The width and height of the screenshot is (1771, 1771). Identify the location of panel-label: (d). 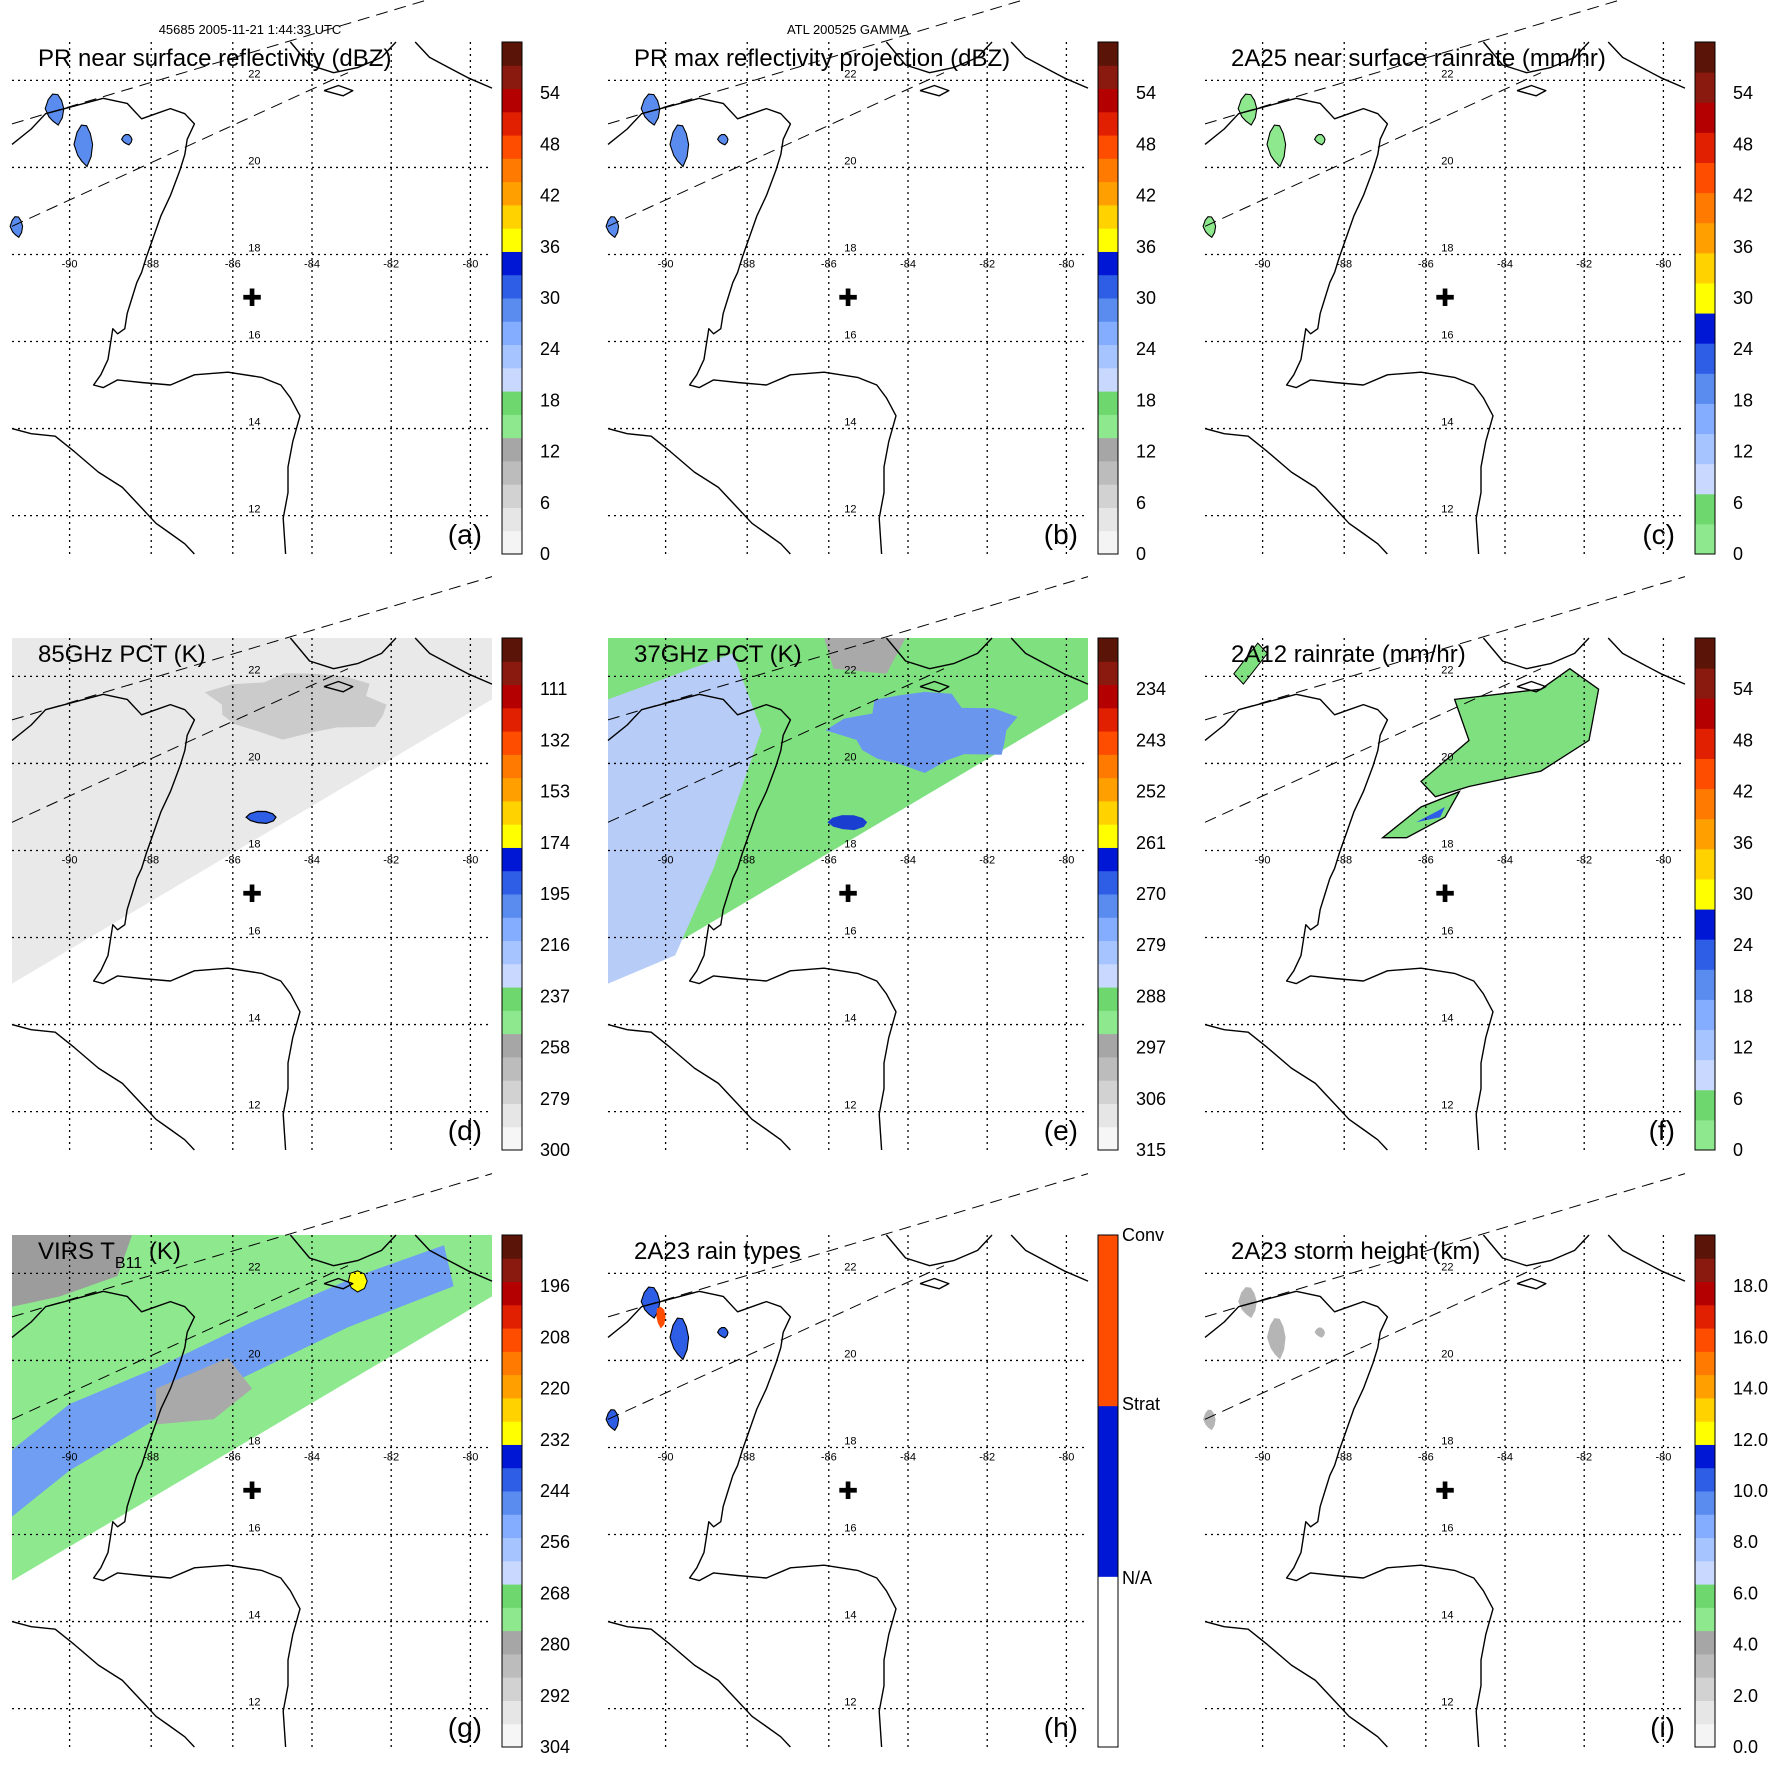
(465, 1130).